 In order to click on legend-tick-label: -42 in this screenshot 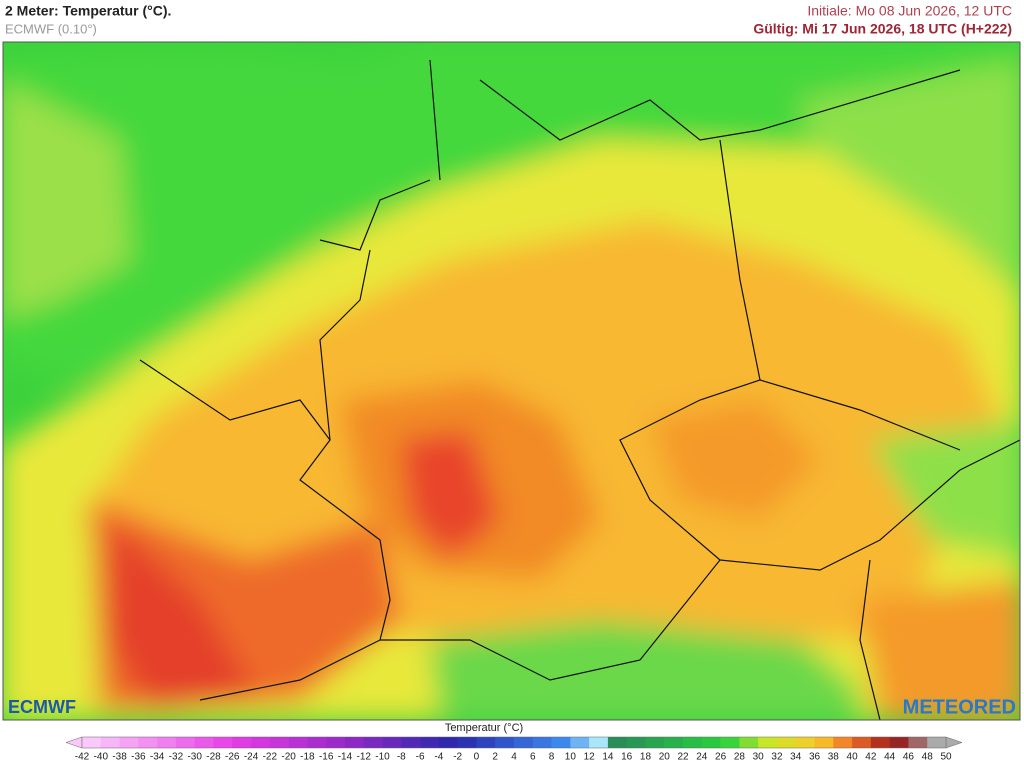, I will do `click(82, 757)`.